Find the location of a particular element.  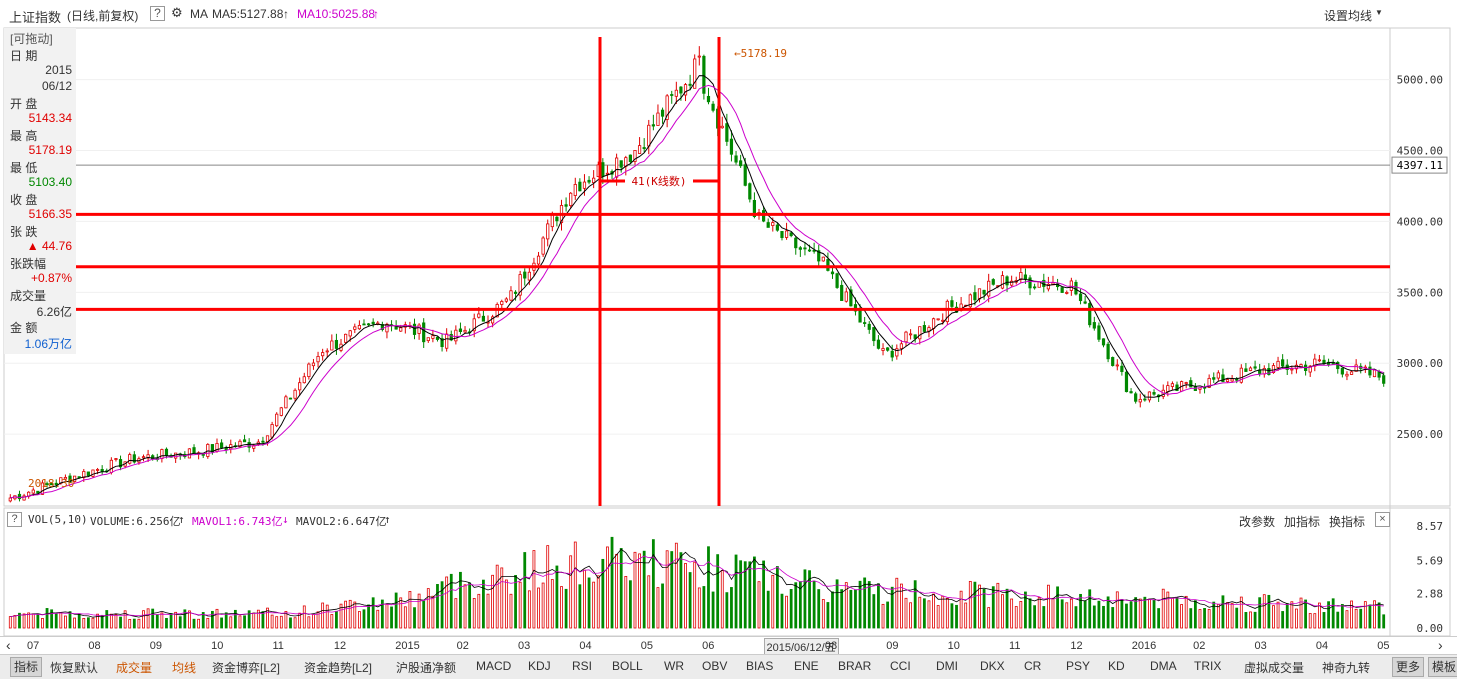

indicator-tab: BIAS is located at coordinates (760, 666).